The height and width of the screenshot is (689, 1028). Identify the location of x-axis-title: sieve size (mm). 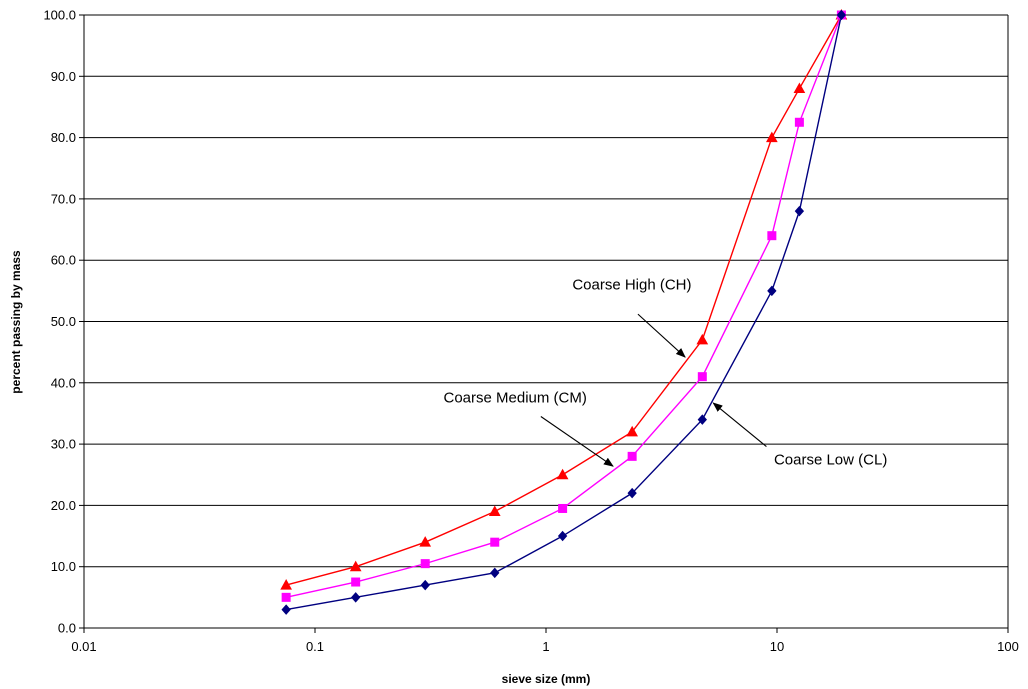
(546, 679).